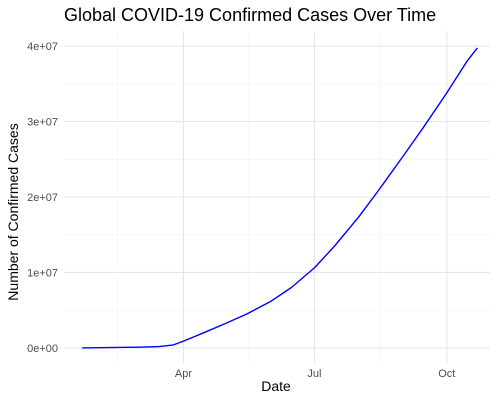 The width and height of the screenshot is (498, 402). What do you see at coordinates (446, 374) in the screenshot?
I see `x-tick-label: Oct` at bounding box center [446, 374].